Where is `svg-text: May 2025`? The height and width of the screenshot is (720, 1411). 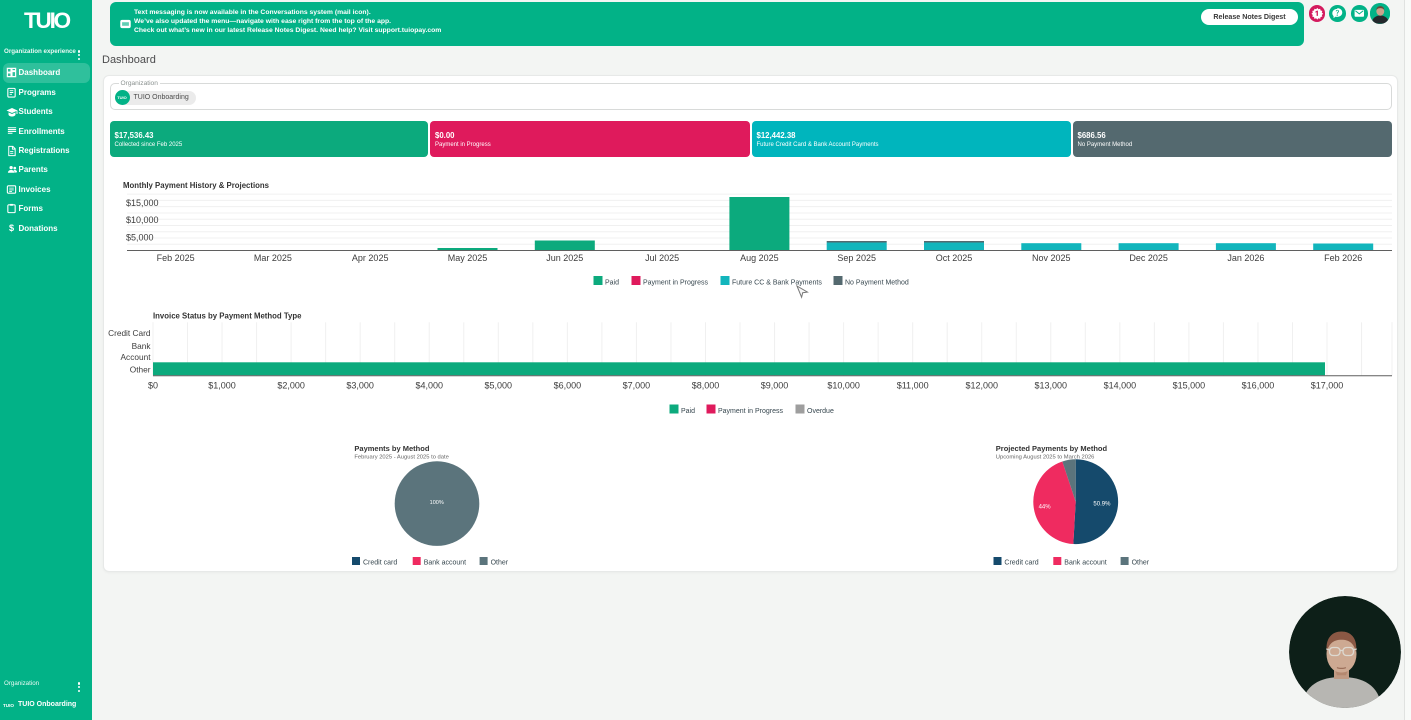
svg-text: May 2025 is located at coordinates (468, 258).